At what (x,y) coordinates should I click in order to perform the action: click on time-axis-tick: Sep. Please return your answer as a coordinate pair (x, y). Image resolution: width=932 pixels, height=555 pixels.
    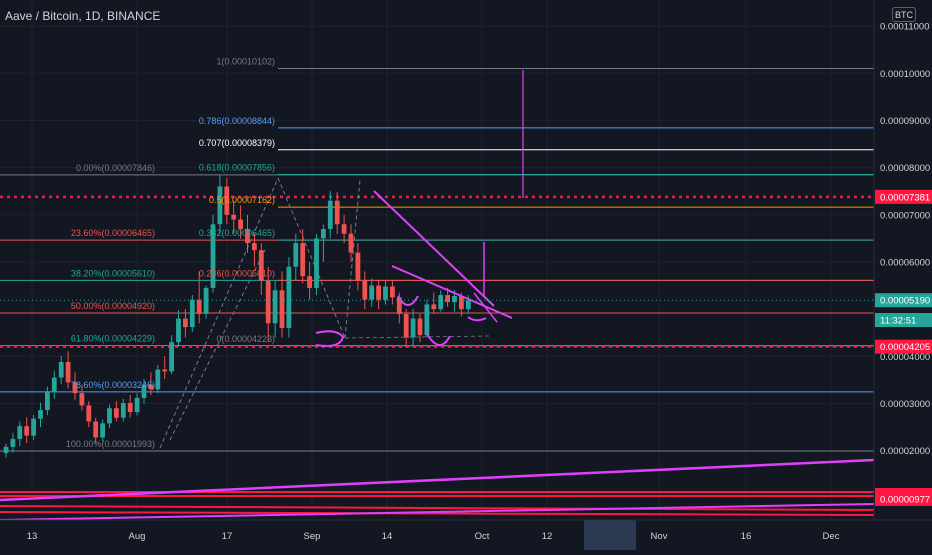
    Looking at the image, I should click on (312, 536).